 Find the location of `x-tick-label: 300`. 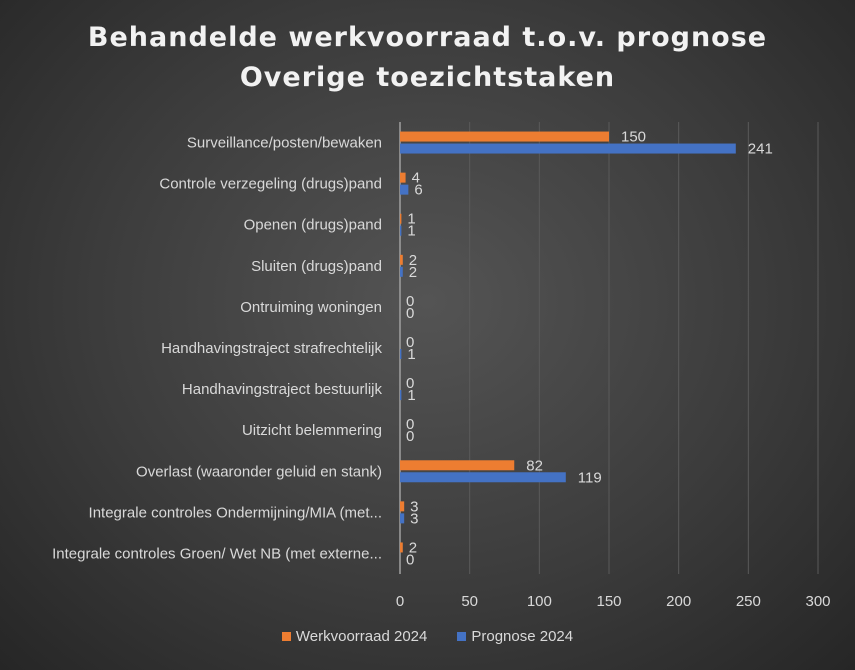

x-tick-label: 300 is located at coordinates (817, 601).